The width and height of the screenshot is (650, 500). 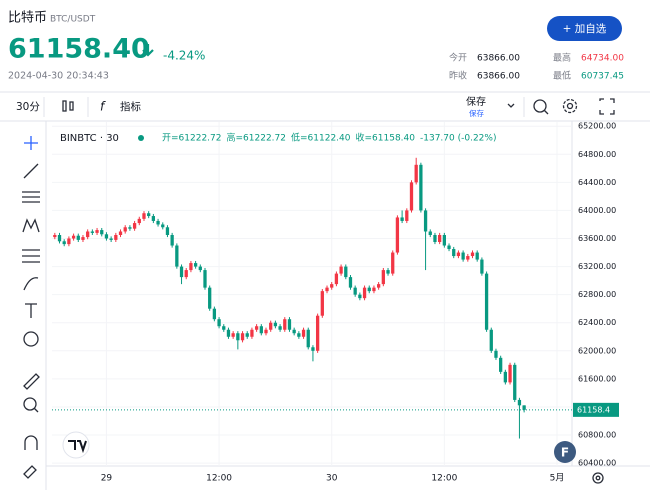 I want to click on button-bg, so click(x=584, y=28).